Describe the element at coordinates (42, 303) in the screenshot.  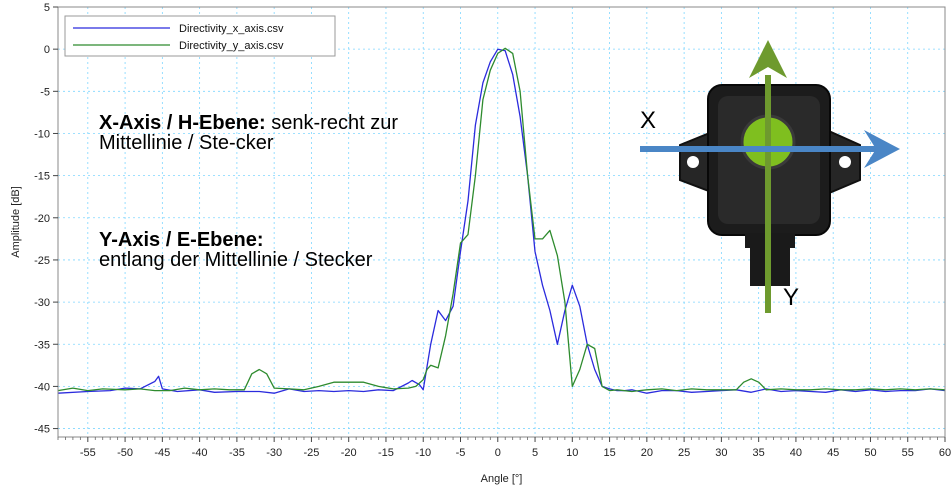
I see `y-tick-label: -30` at that location.